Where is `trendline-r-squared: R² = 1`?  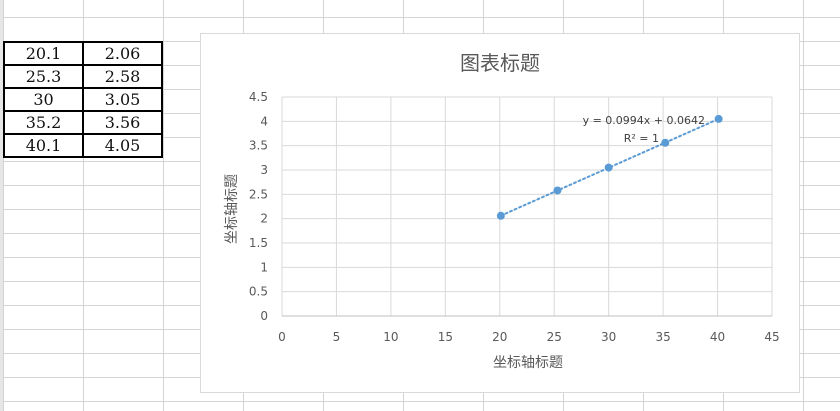
trendline-r-squared: R² = 1 is located at coordinates (641, 138).